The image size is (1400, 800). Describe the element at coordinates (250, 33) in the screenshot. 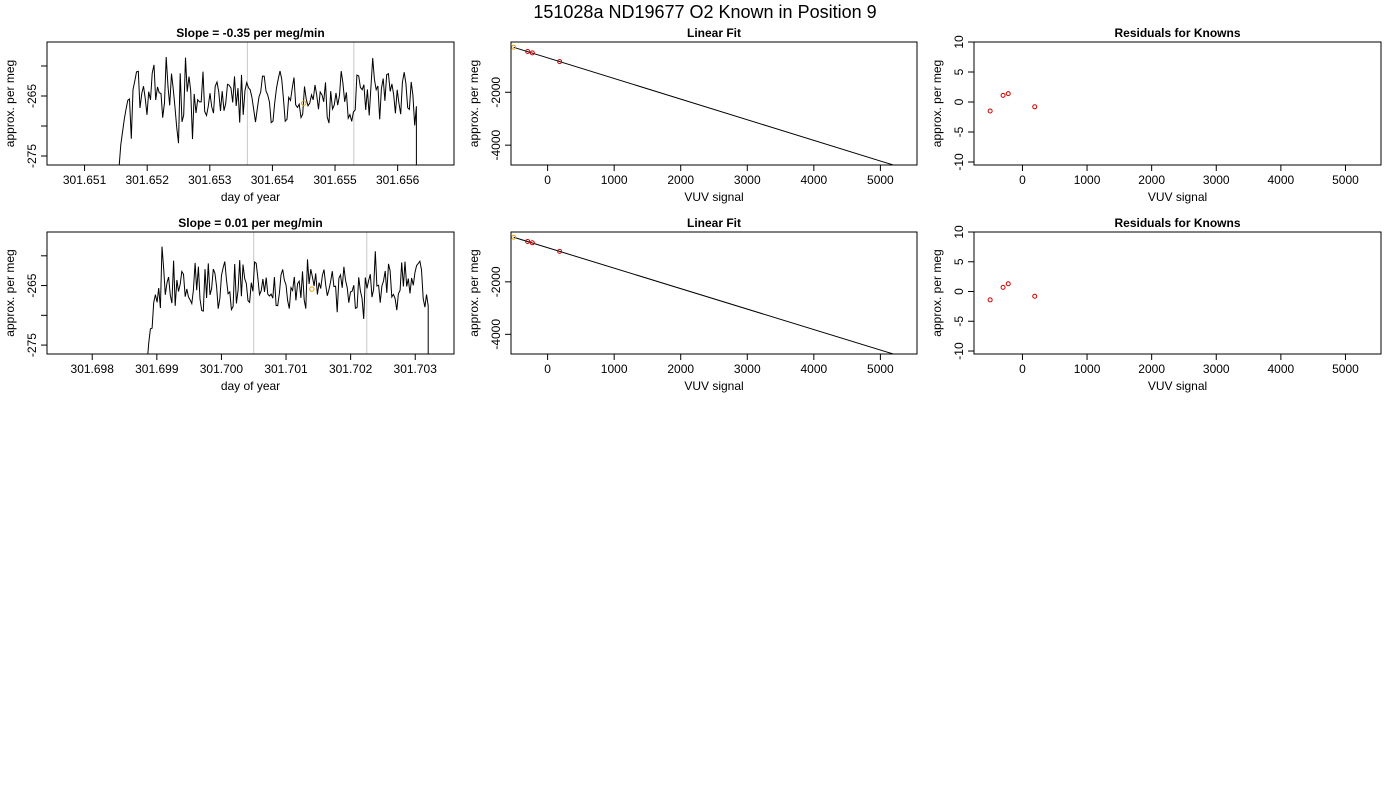

I see `panel-title: Slope = -0.35 per meg/min` at that location.